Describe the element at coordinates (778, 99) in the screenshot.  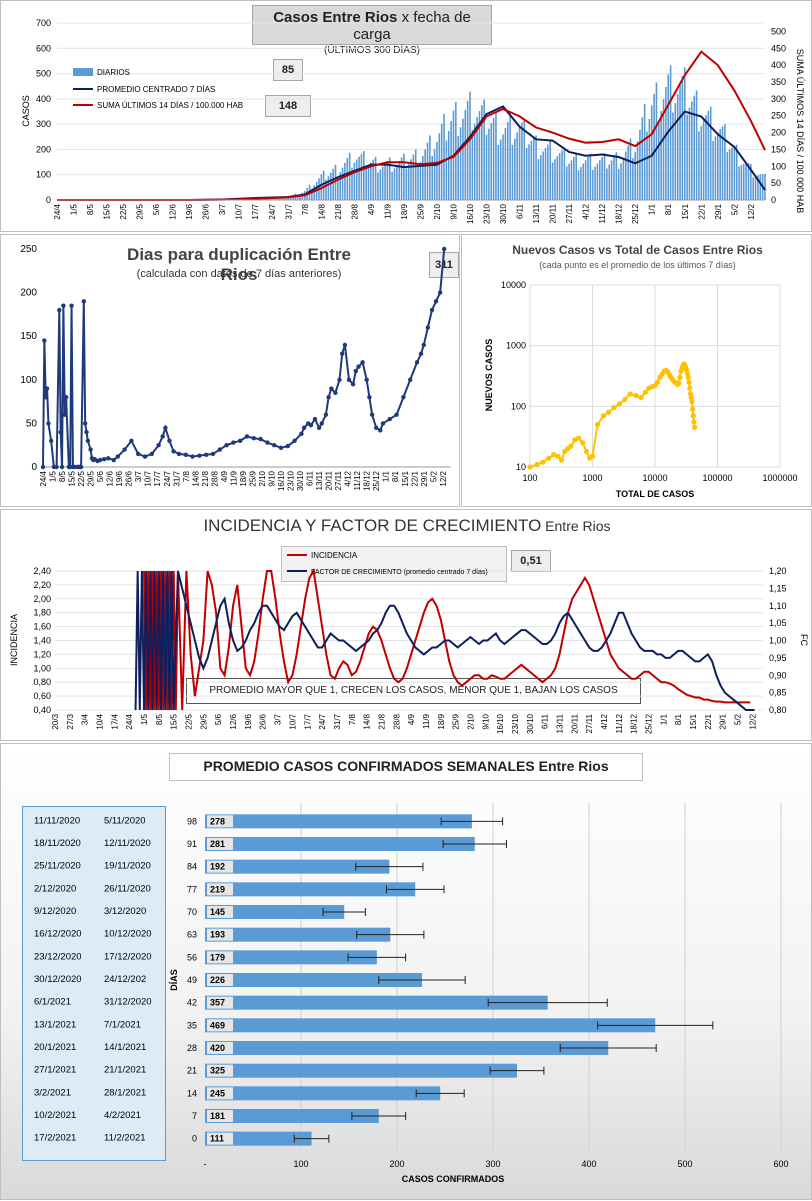
I see `y-right-tick-label: 300` at that location.